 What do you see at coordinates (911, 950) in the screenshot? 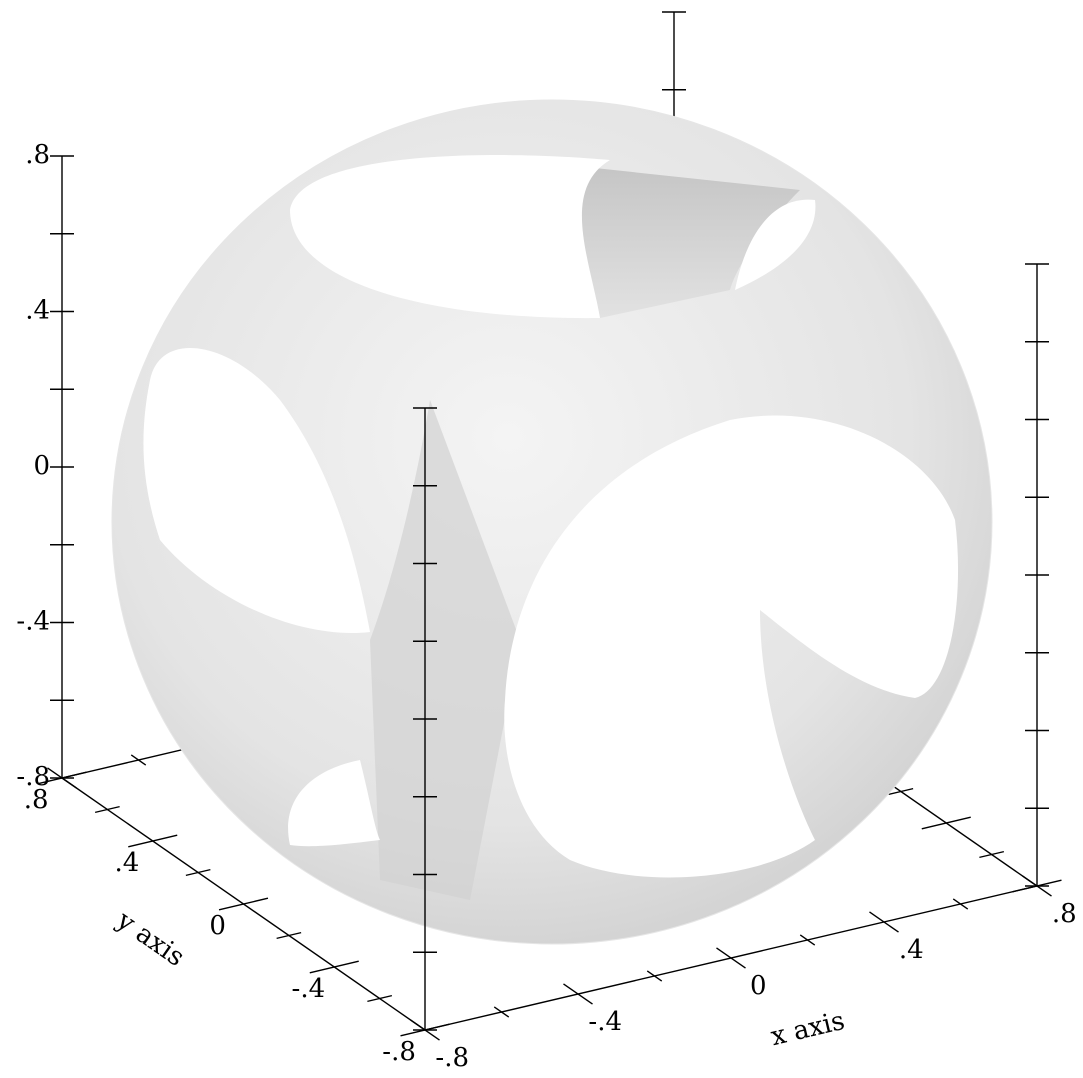
I see `x-tick-label: .4` at bounding box center [911, 950].